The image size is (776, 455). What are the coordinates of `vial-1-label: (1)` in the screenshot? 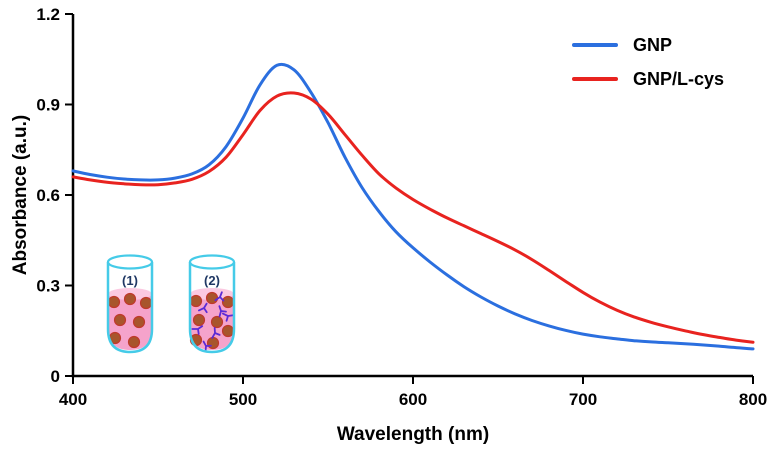 It's located at (130, 280).